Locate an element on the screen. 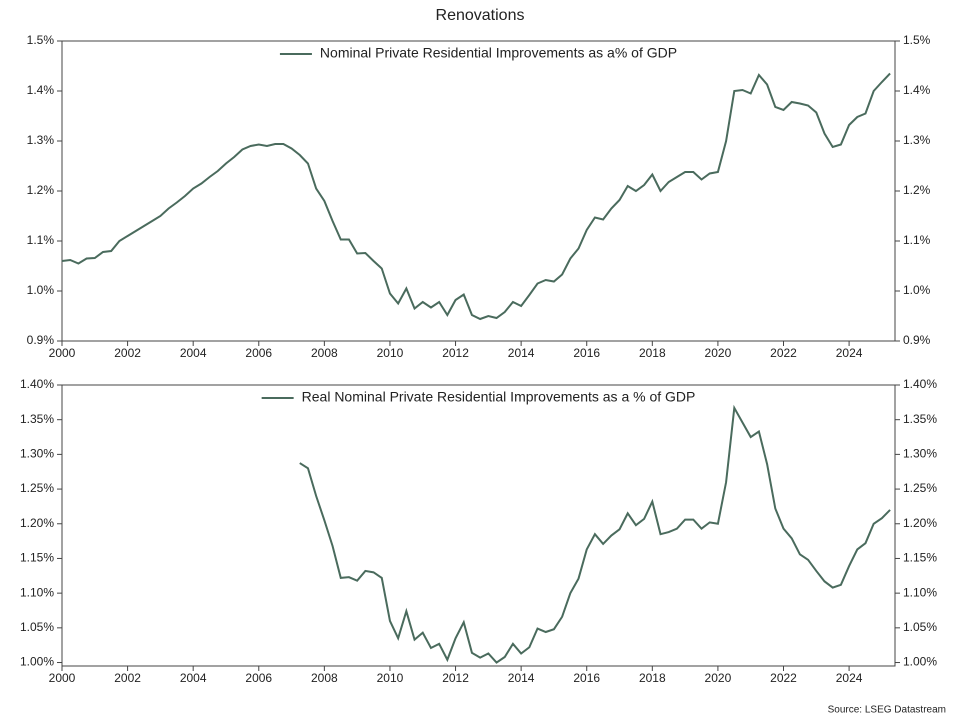 Image resolution: width=960 pixels, height=720 pixels. y-tick-label: 1.10% is located at coordinates (37, 592).